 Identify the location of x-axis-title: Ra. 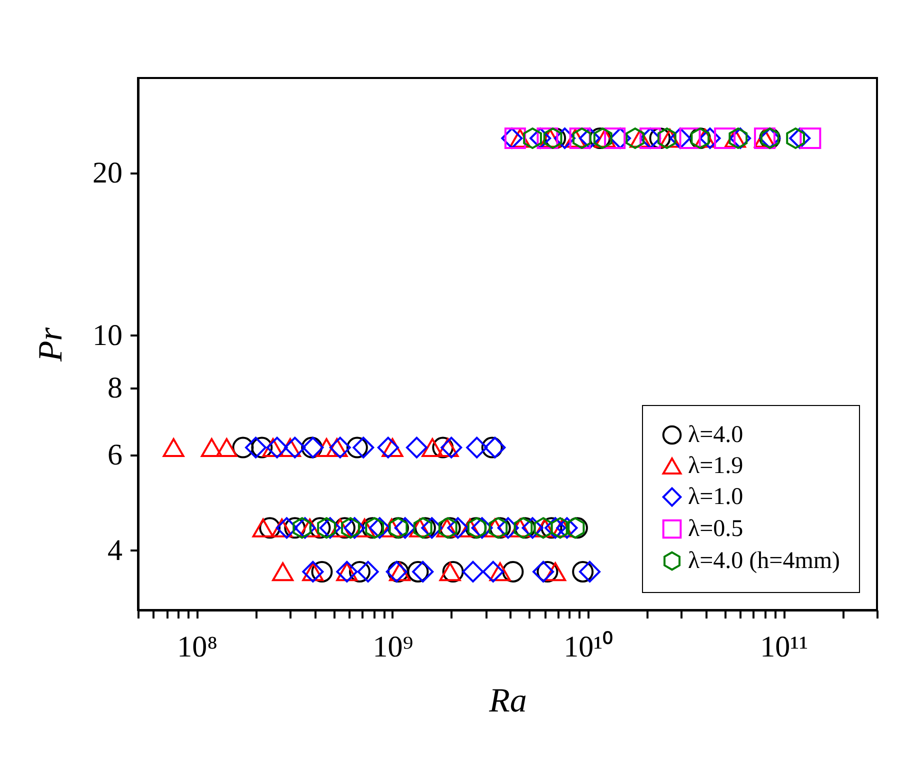
(507, 701).